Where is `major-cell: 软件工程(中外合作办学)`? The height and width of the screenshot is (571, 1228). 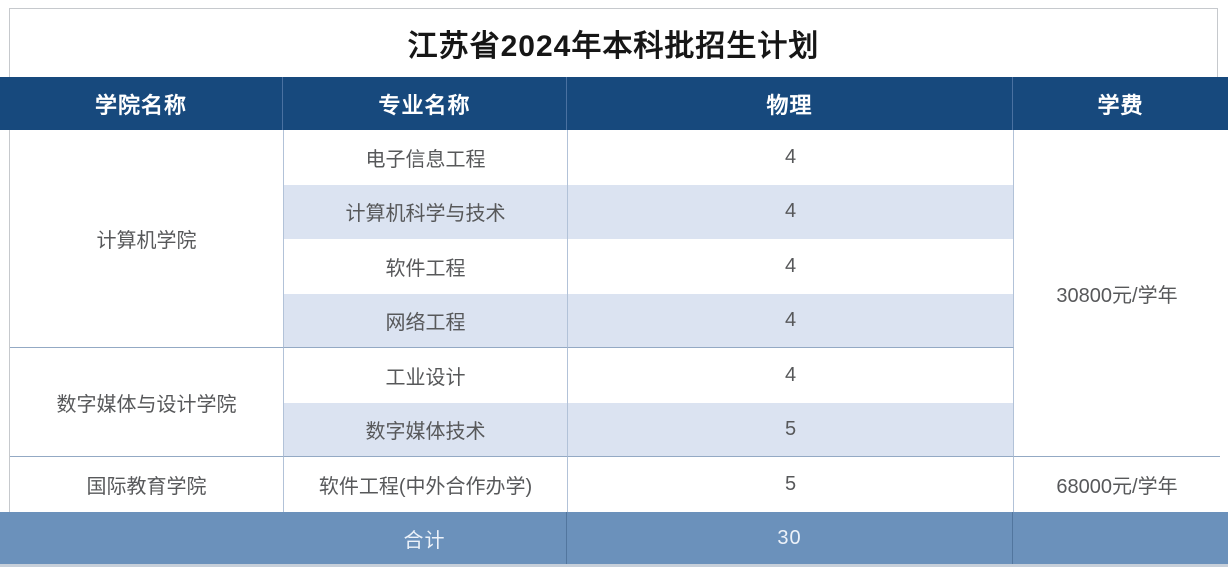
major-cell: 软件工程(中外合作办学) is located at coordinates (426, 484).